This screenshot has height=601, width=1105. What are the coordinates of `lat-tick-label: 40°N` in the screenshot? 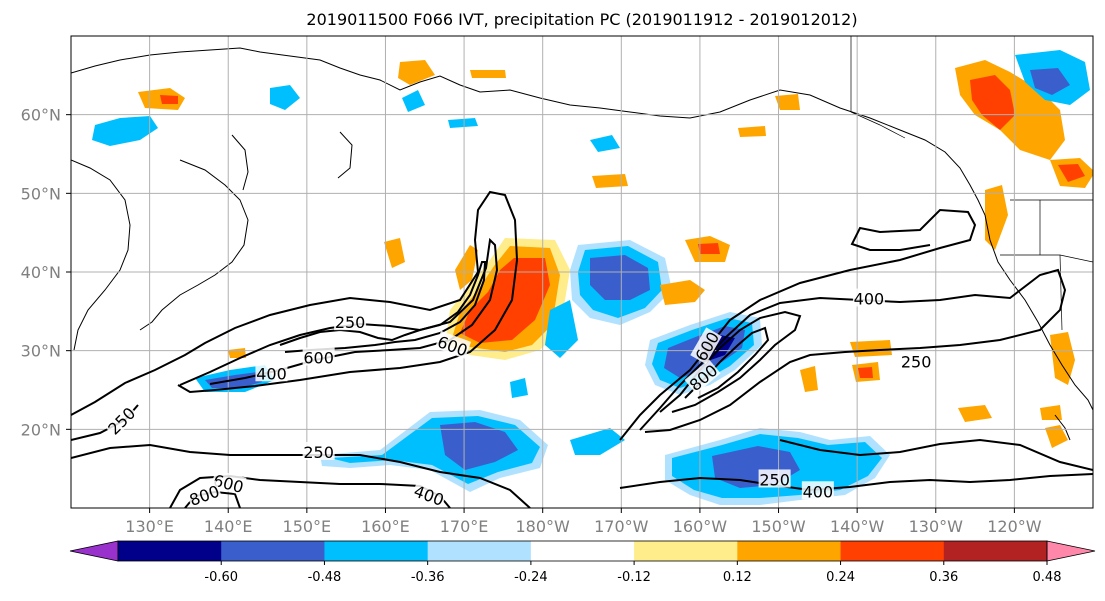 It's located at (41, 272).